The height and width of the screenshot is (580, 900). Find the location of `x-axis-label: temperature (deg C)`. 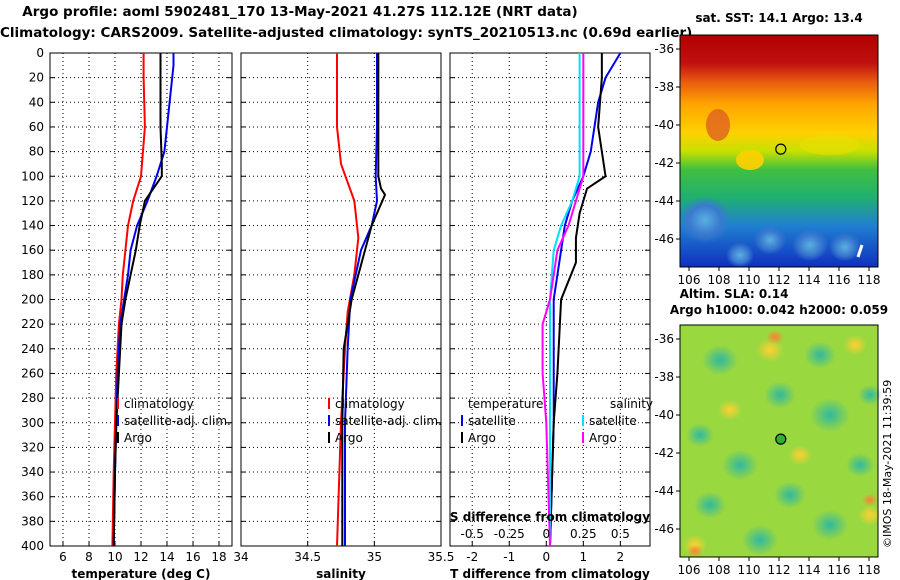

x-axis-label: temperature (deg C) is located at coordinates (141, 573).